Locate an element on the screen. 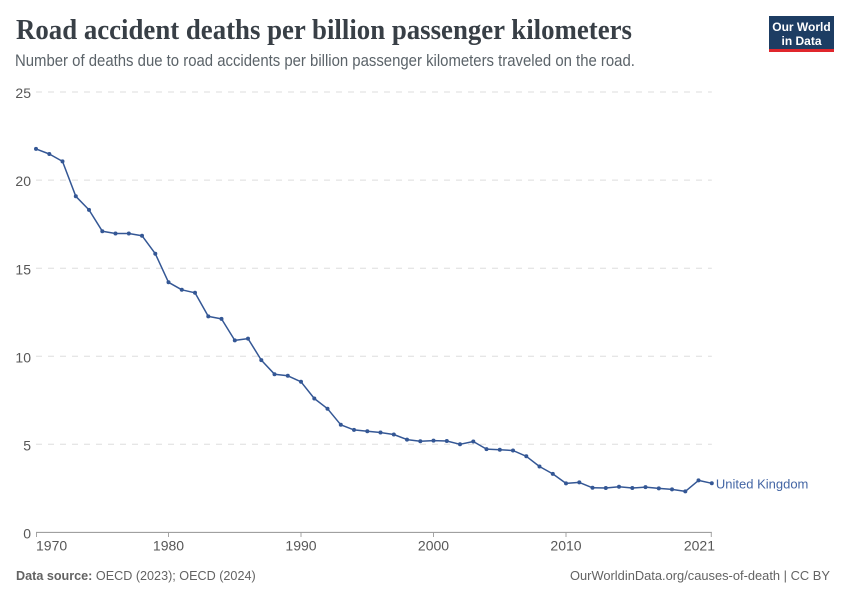  svg-text: 15 is located at coordinates (23, 269).